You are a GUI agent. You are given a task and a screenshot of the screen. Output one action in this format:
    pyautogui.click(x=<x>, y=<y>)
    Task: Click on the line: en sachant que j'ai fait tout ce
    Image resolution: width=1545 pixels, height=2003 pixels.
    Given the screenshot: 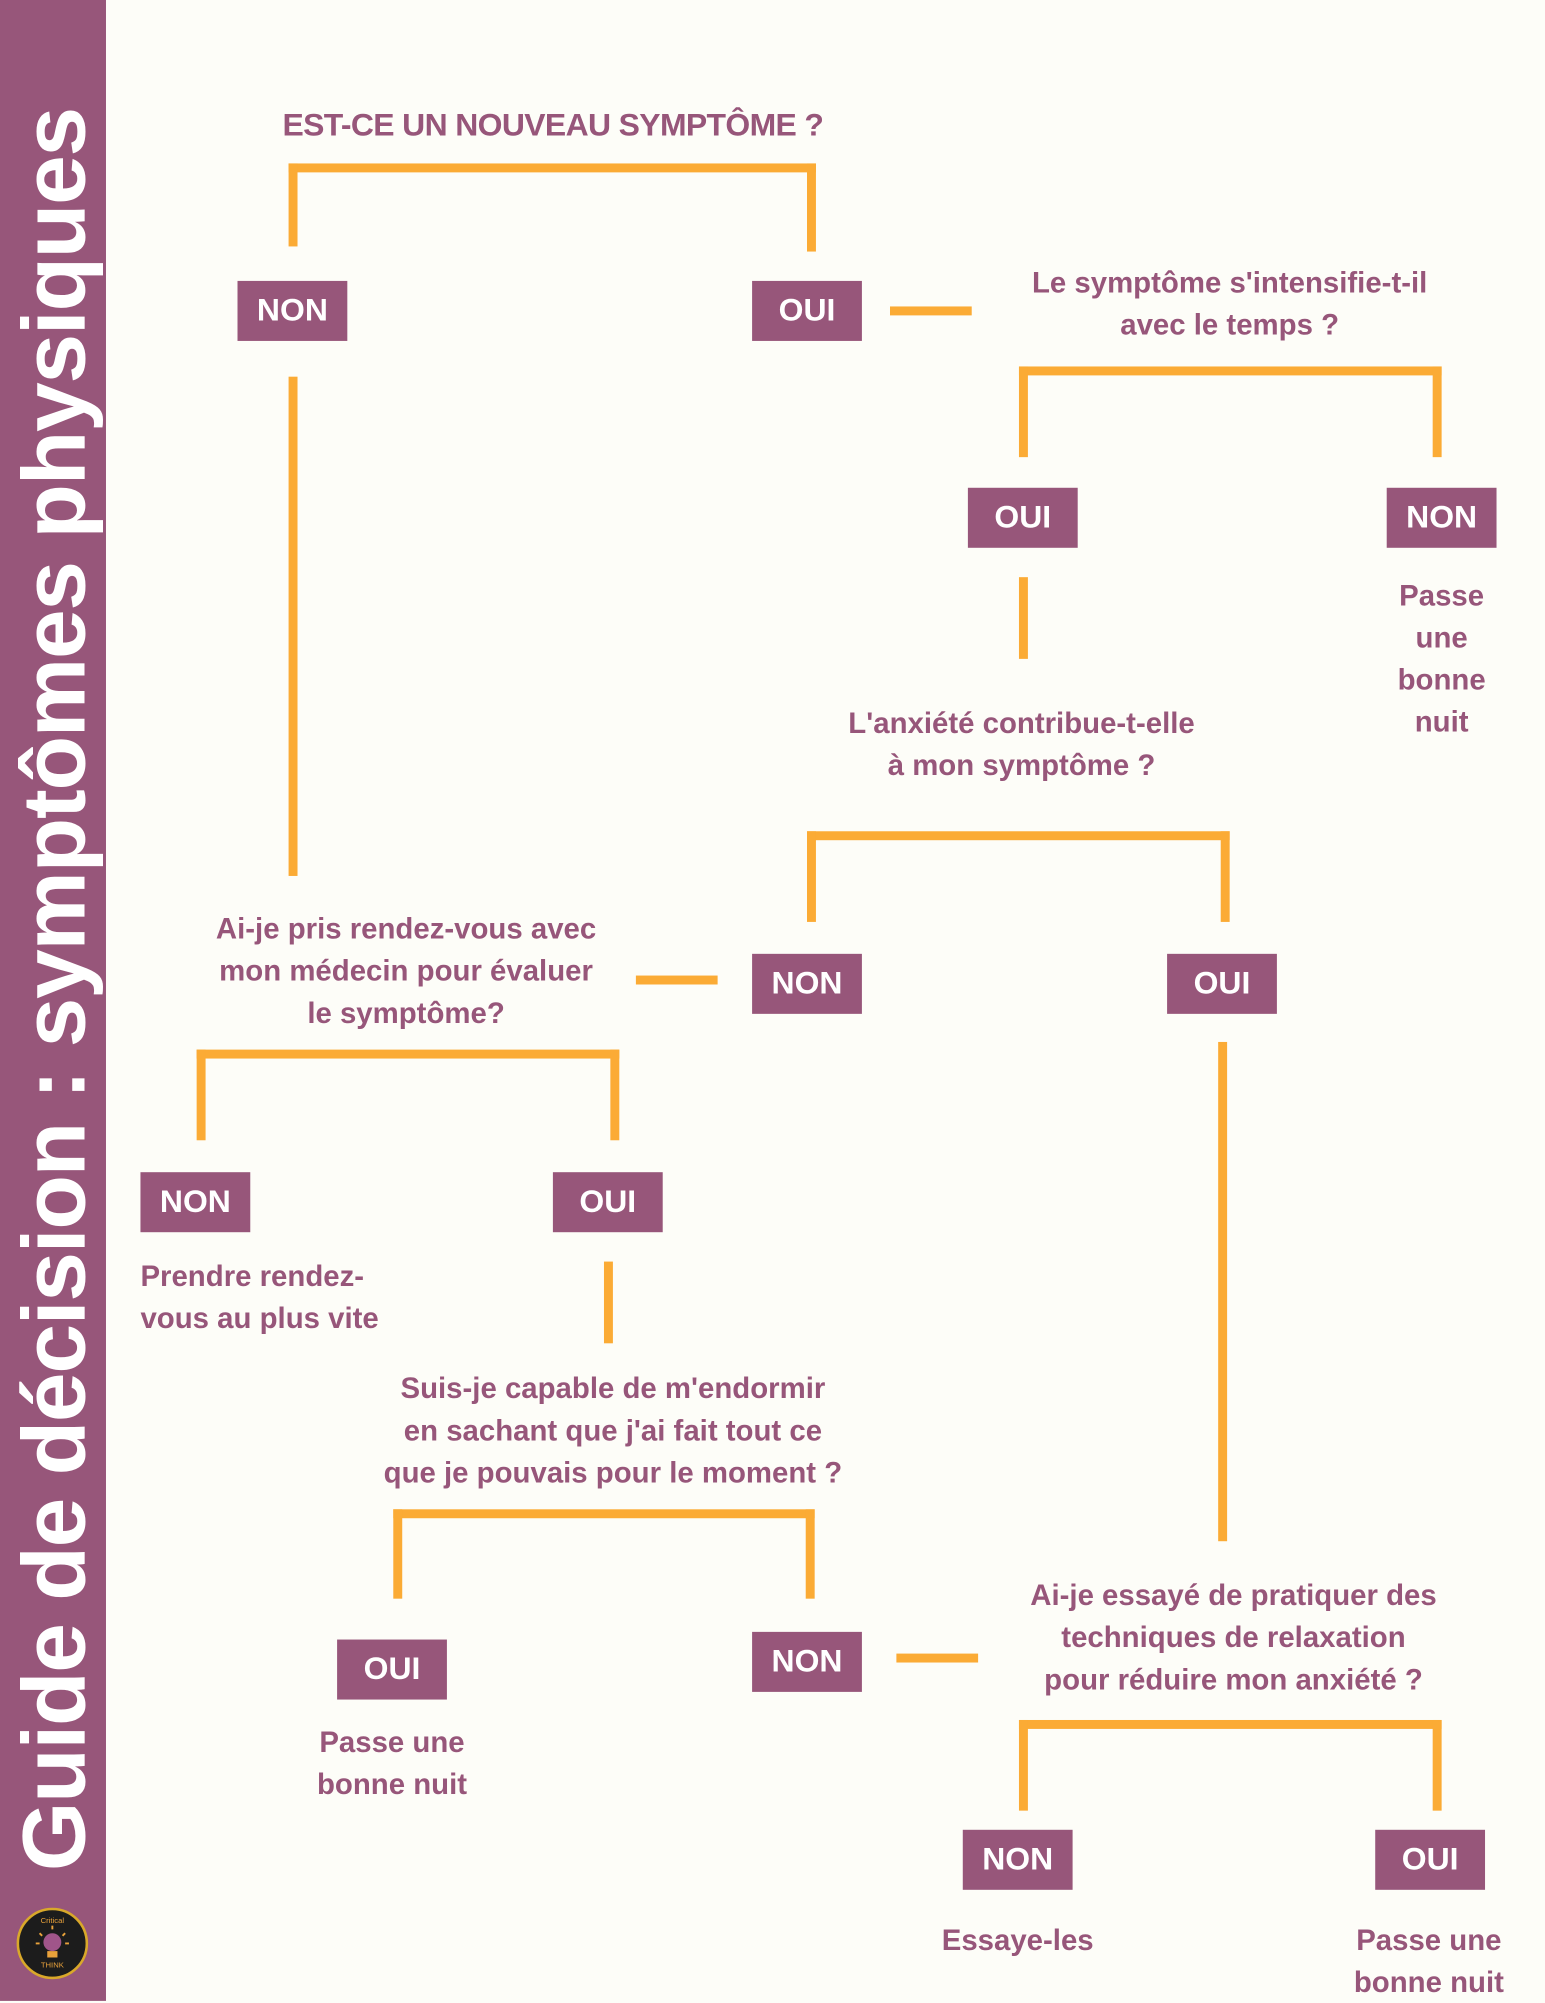 What is the action you would take?
    pyautogui.click(x=613, y=1430)
    